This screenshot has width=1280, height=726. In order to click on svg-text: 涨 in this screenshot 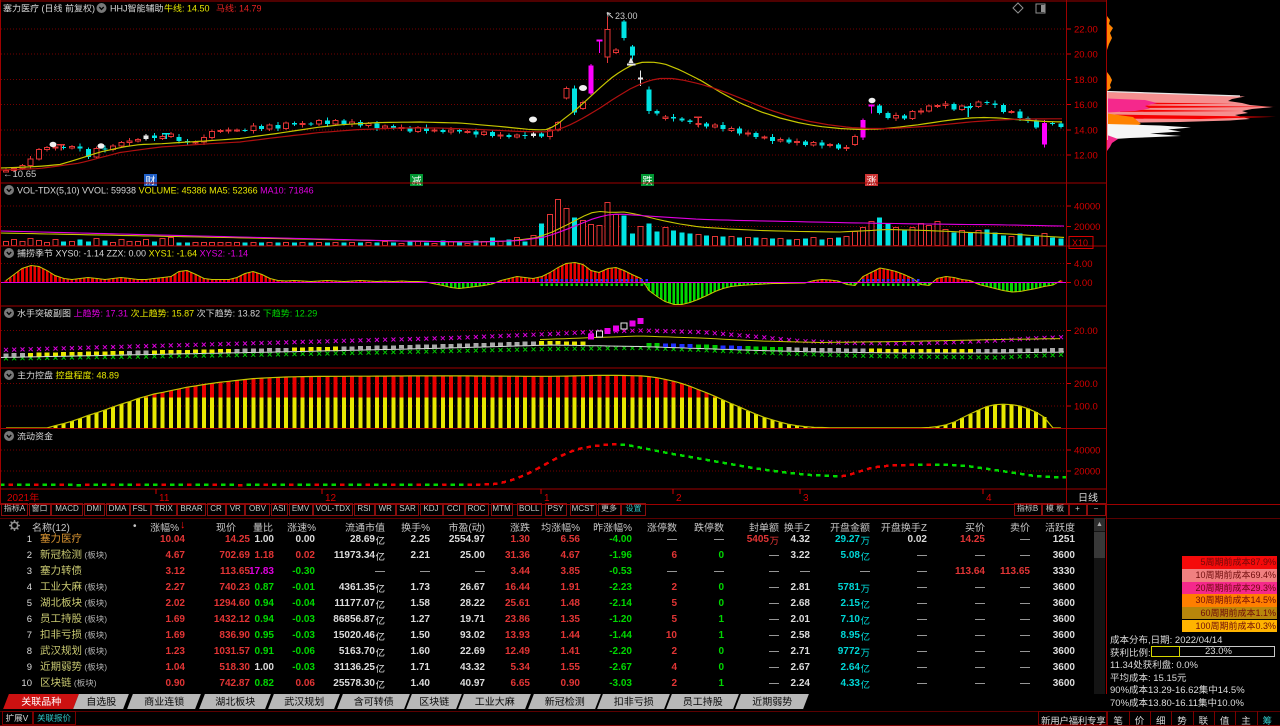, I will do `click(872, 179)`.